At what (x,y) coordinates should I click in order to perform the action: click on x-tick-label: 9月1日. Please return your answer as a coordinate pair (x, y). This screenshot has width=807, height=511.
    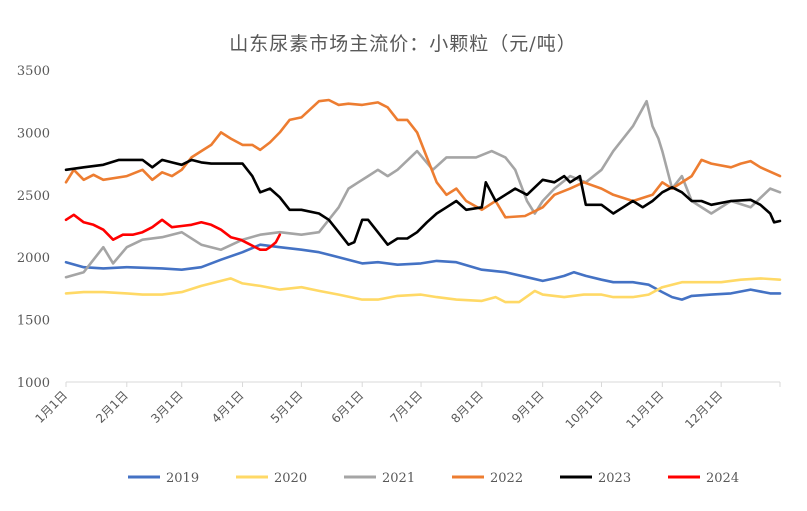
    Looking at the image, I should click on (528, 407).